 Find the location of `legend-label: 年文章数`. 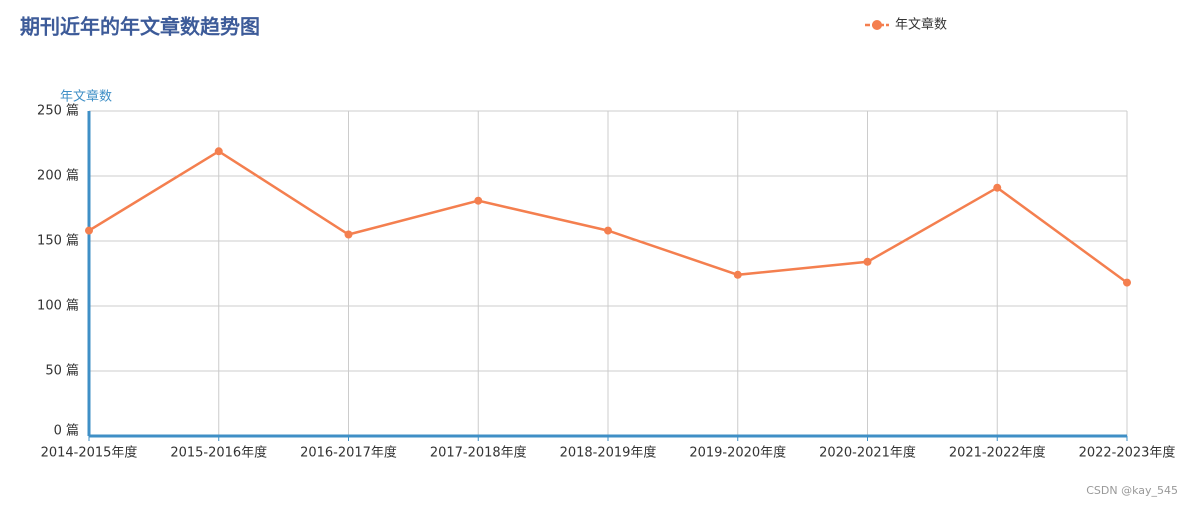

legend-label: 年文章数 is located at coordinates (921, 25).